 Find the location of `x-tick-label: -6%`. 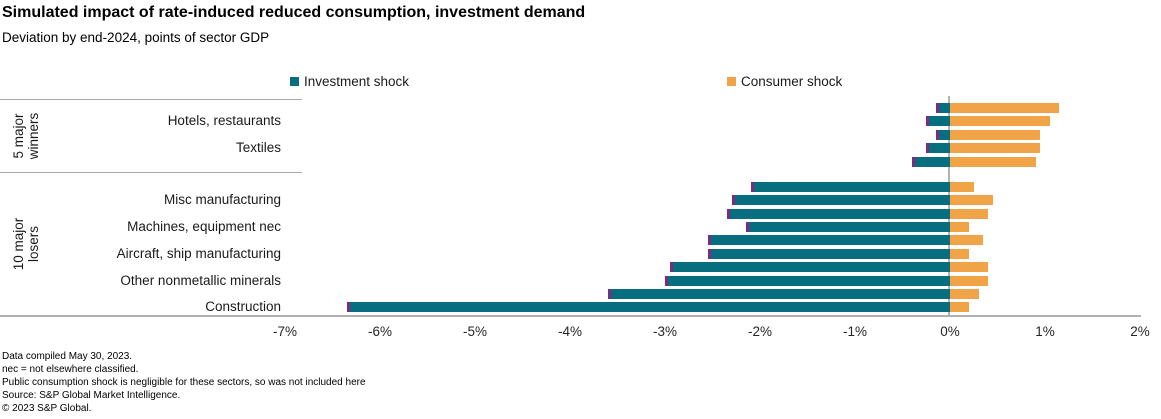

x-tick-label: -6% is located at coordinates (379, 331).